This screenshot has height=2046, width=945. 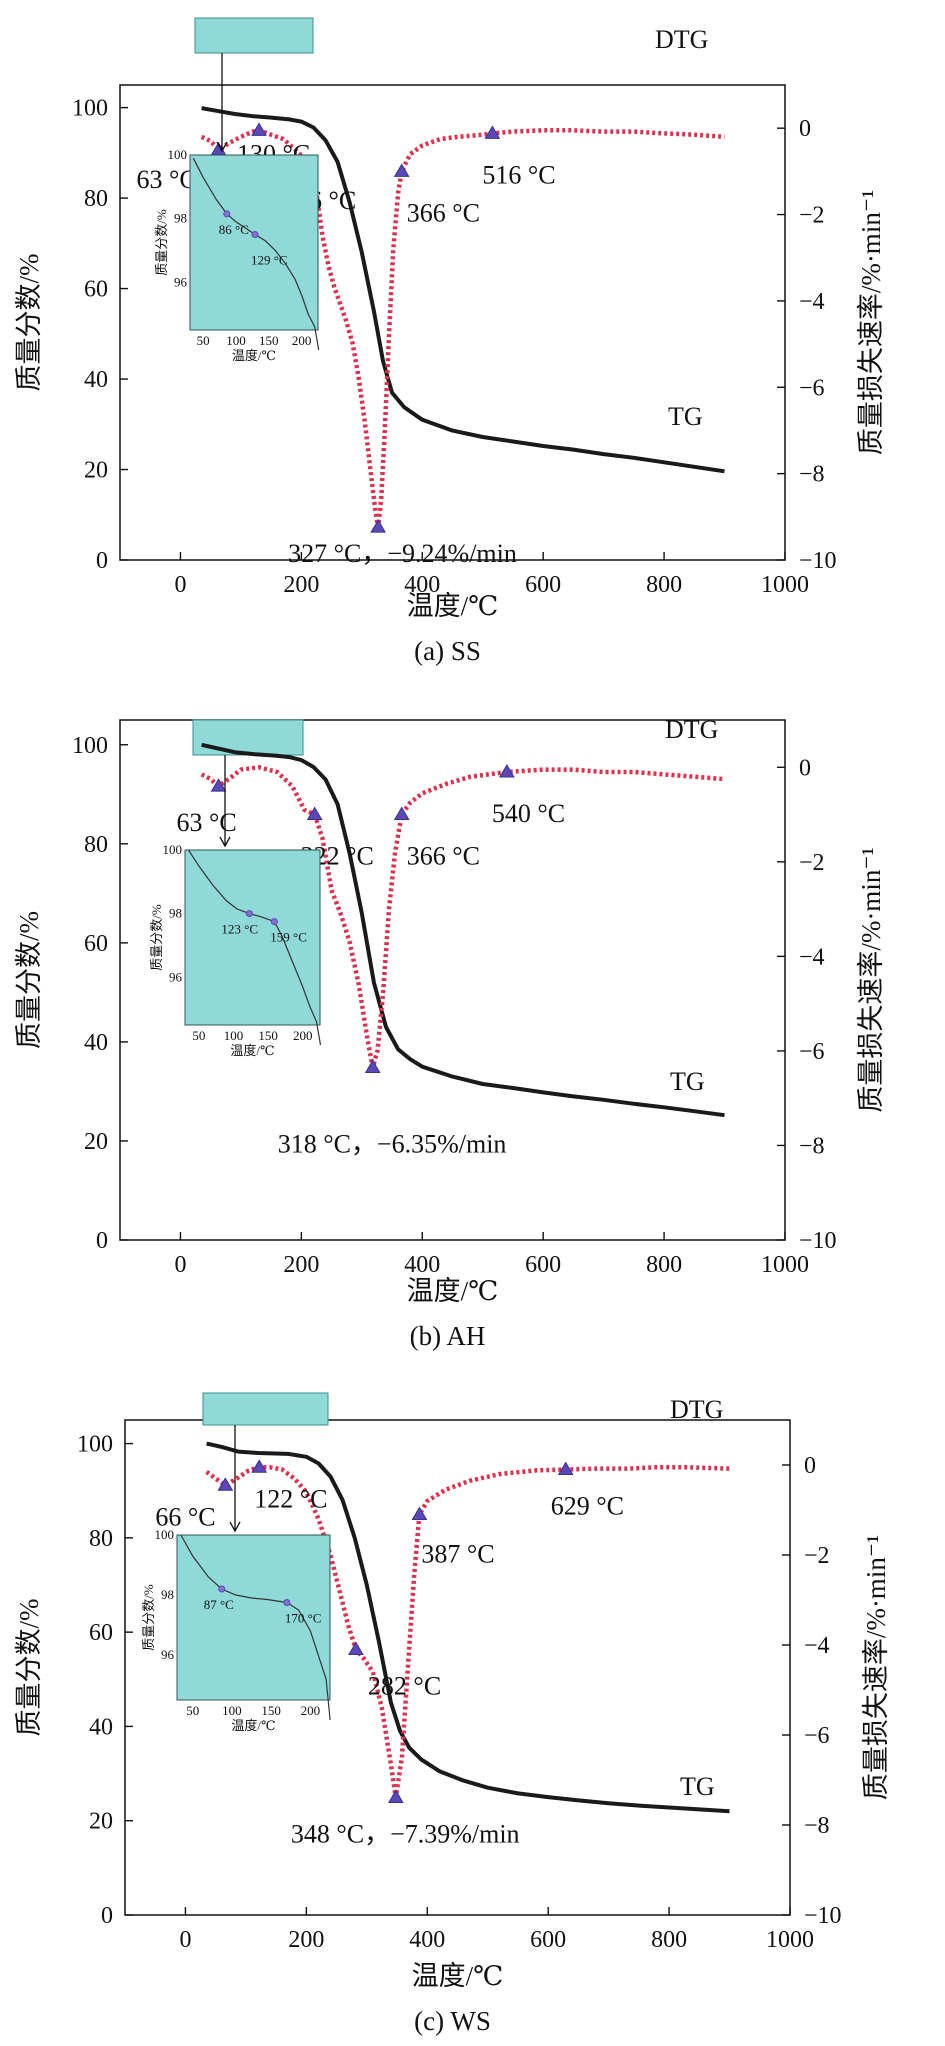 I want to click on peak-label: 327 °C，−9.24%/min, so click(x=402, y=553).